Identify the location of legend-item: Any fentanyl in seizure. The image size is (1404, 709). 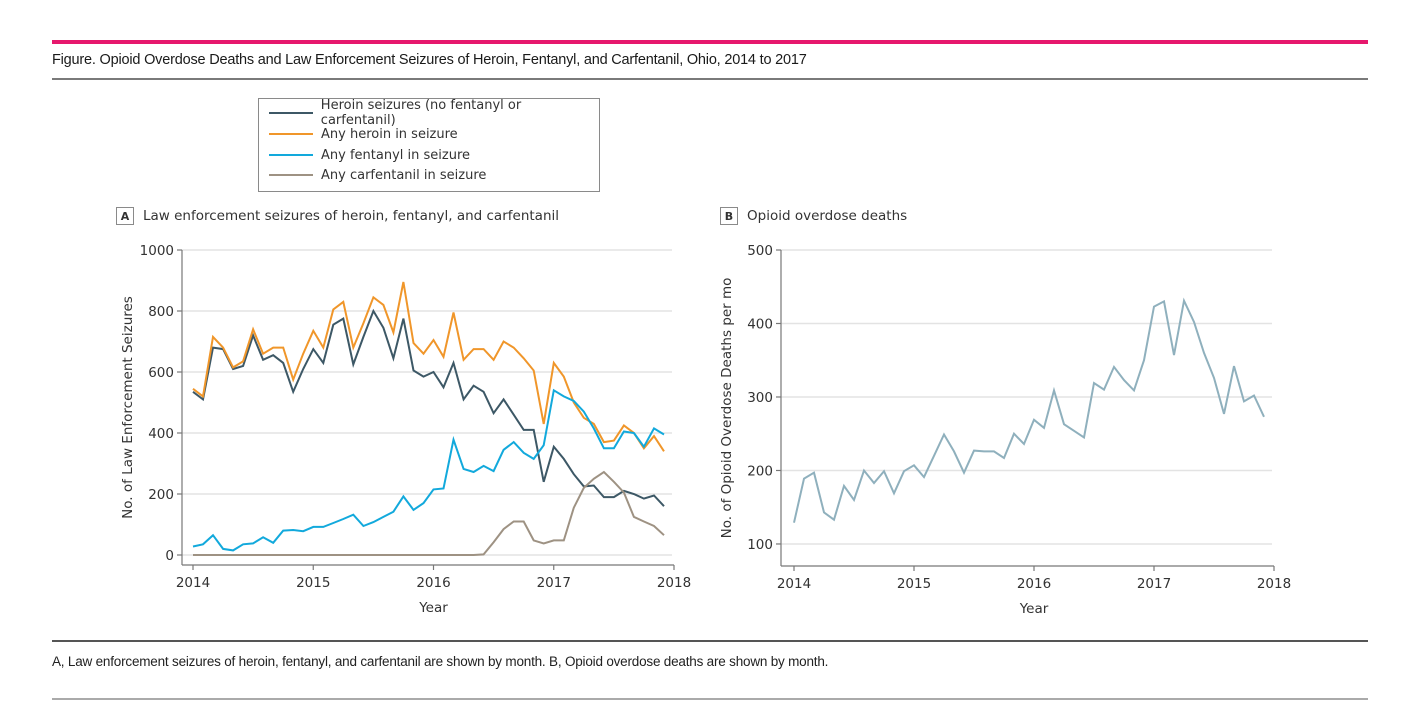
(369, 155).